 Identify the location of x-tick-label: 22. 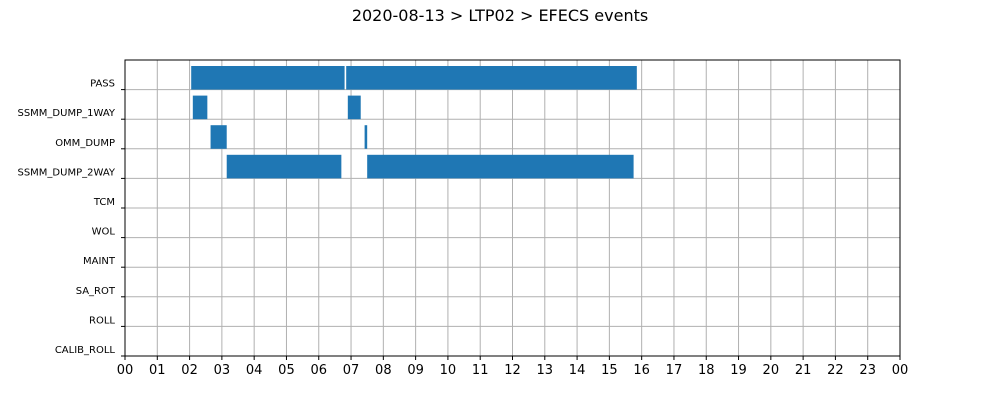
(835, 370).